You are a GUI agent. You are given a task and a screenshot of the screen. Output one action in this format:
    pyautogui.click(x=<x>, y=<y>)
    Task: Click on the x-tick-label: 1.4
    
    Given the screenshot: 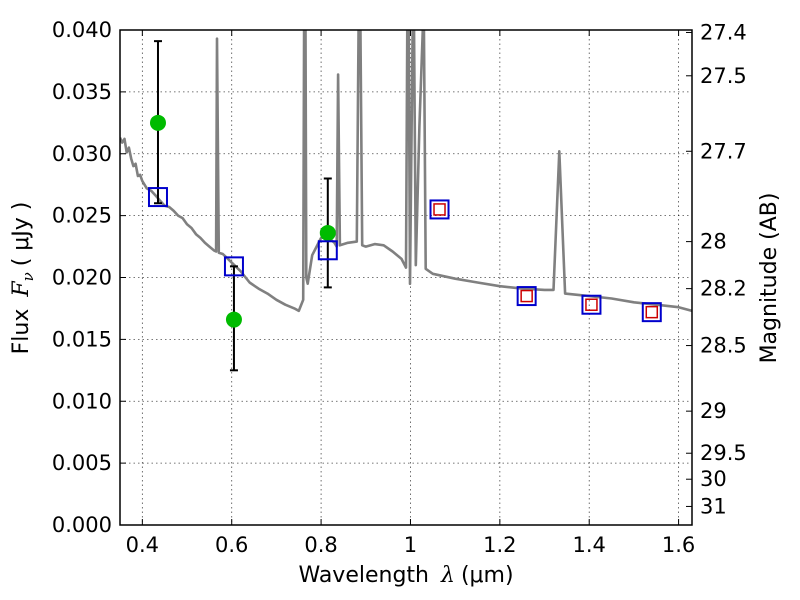 What is the action you would take?
    pyautogui.click(x=589, y=545)
    